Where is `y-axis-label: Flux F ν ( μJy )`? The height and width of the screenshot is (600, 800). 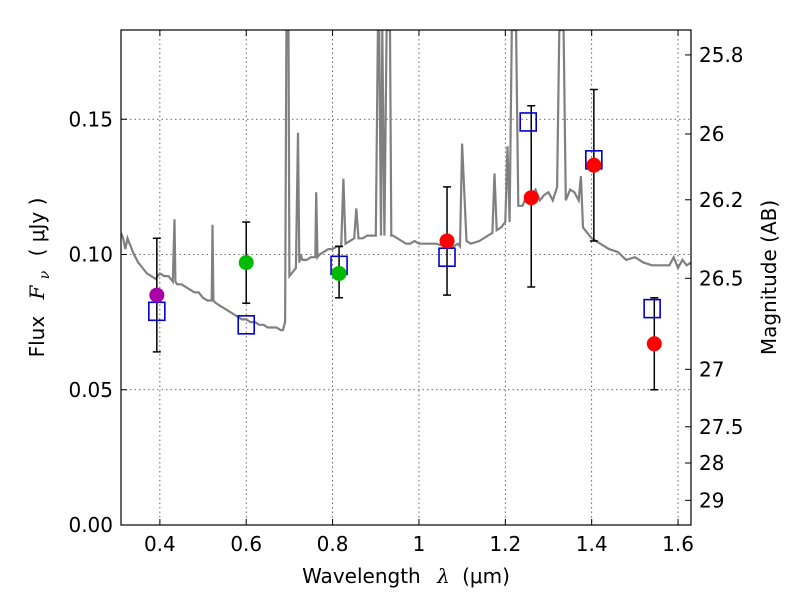 y-axis-label: Flux F ν ( μJy ) is located at coordinates (39, 278).